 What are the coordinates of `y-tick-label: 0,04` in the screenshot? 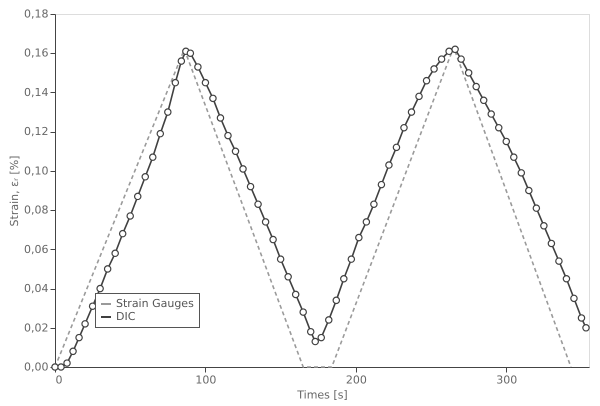 It's located at (36, 289).